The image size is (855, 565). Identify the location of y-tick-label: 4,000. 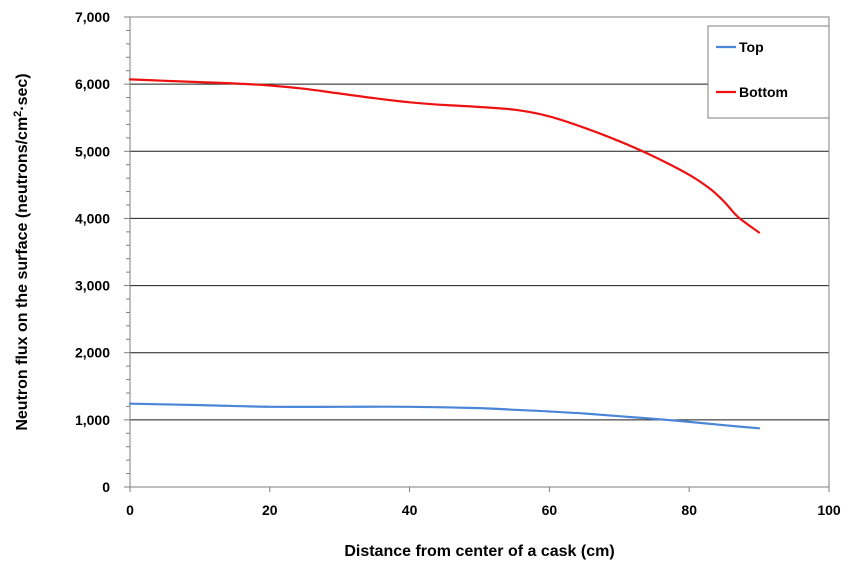
(92, 218).